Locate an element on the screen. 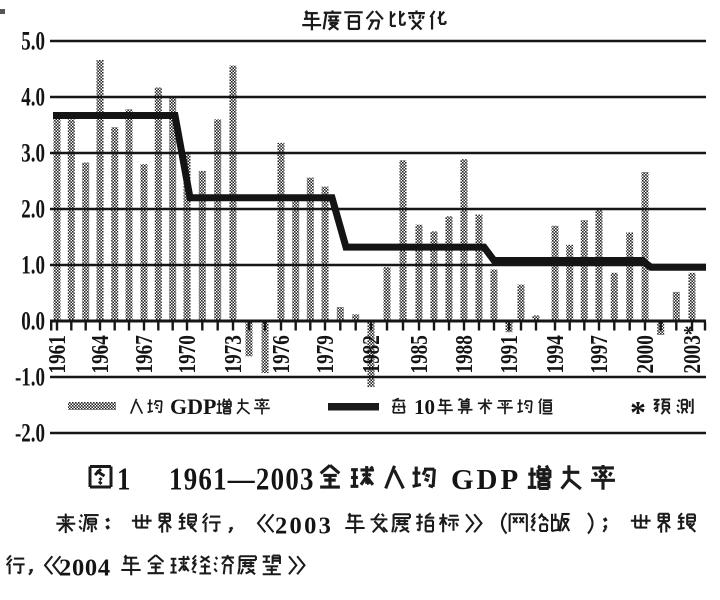 The width and height of the screenshot is (720, 600). svg-text: 1997 is located at coordinates (599, 354).